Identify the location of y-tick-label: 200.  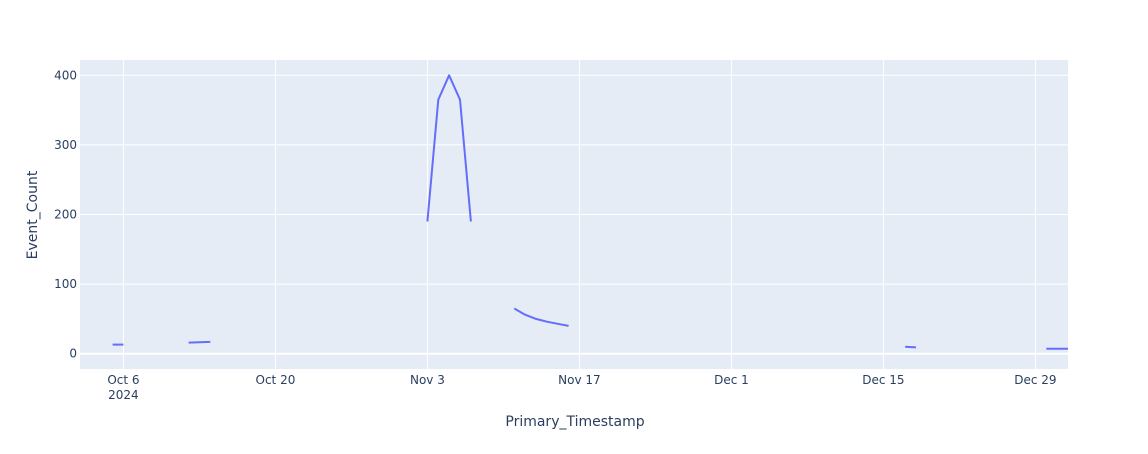
(65, 215).